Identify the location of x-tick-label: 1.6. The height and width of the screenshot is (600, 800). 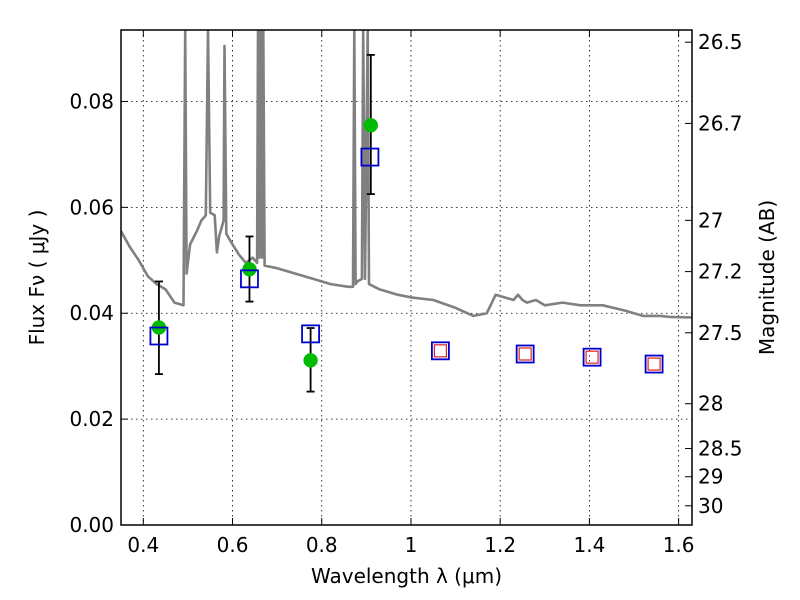
(679, 545).